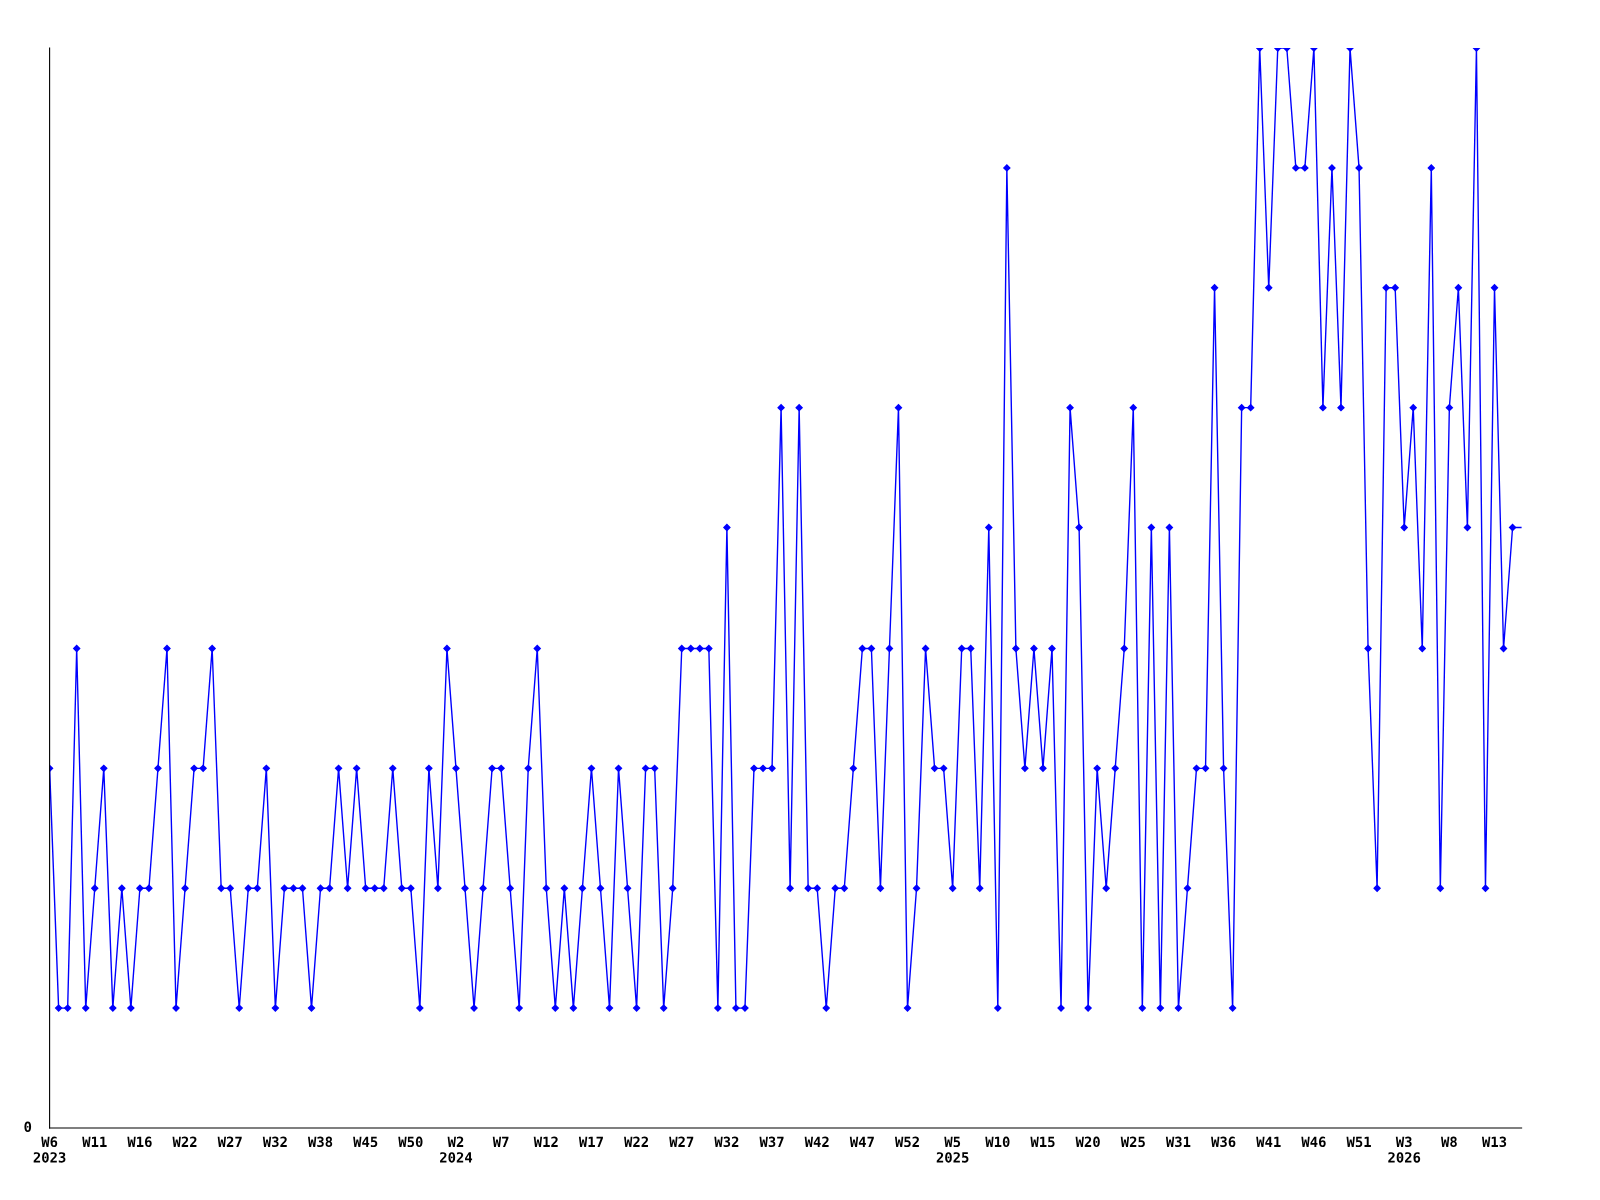 The height and width of the screenshot is (1200, 1600). What do you see at coordinates (1087, 1142) in the screenshot?
I see `x-tick-label: W20` at bounding box center [1087, 1142].